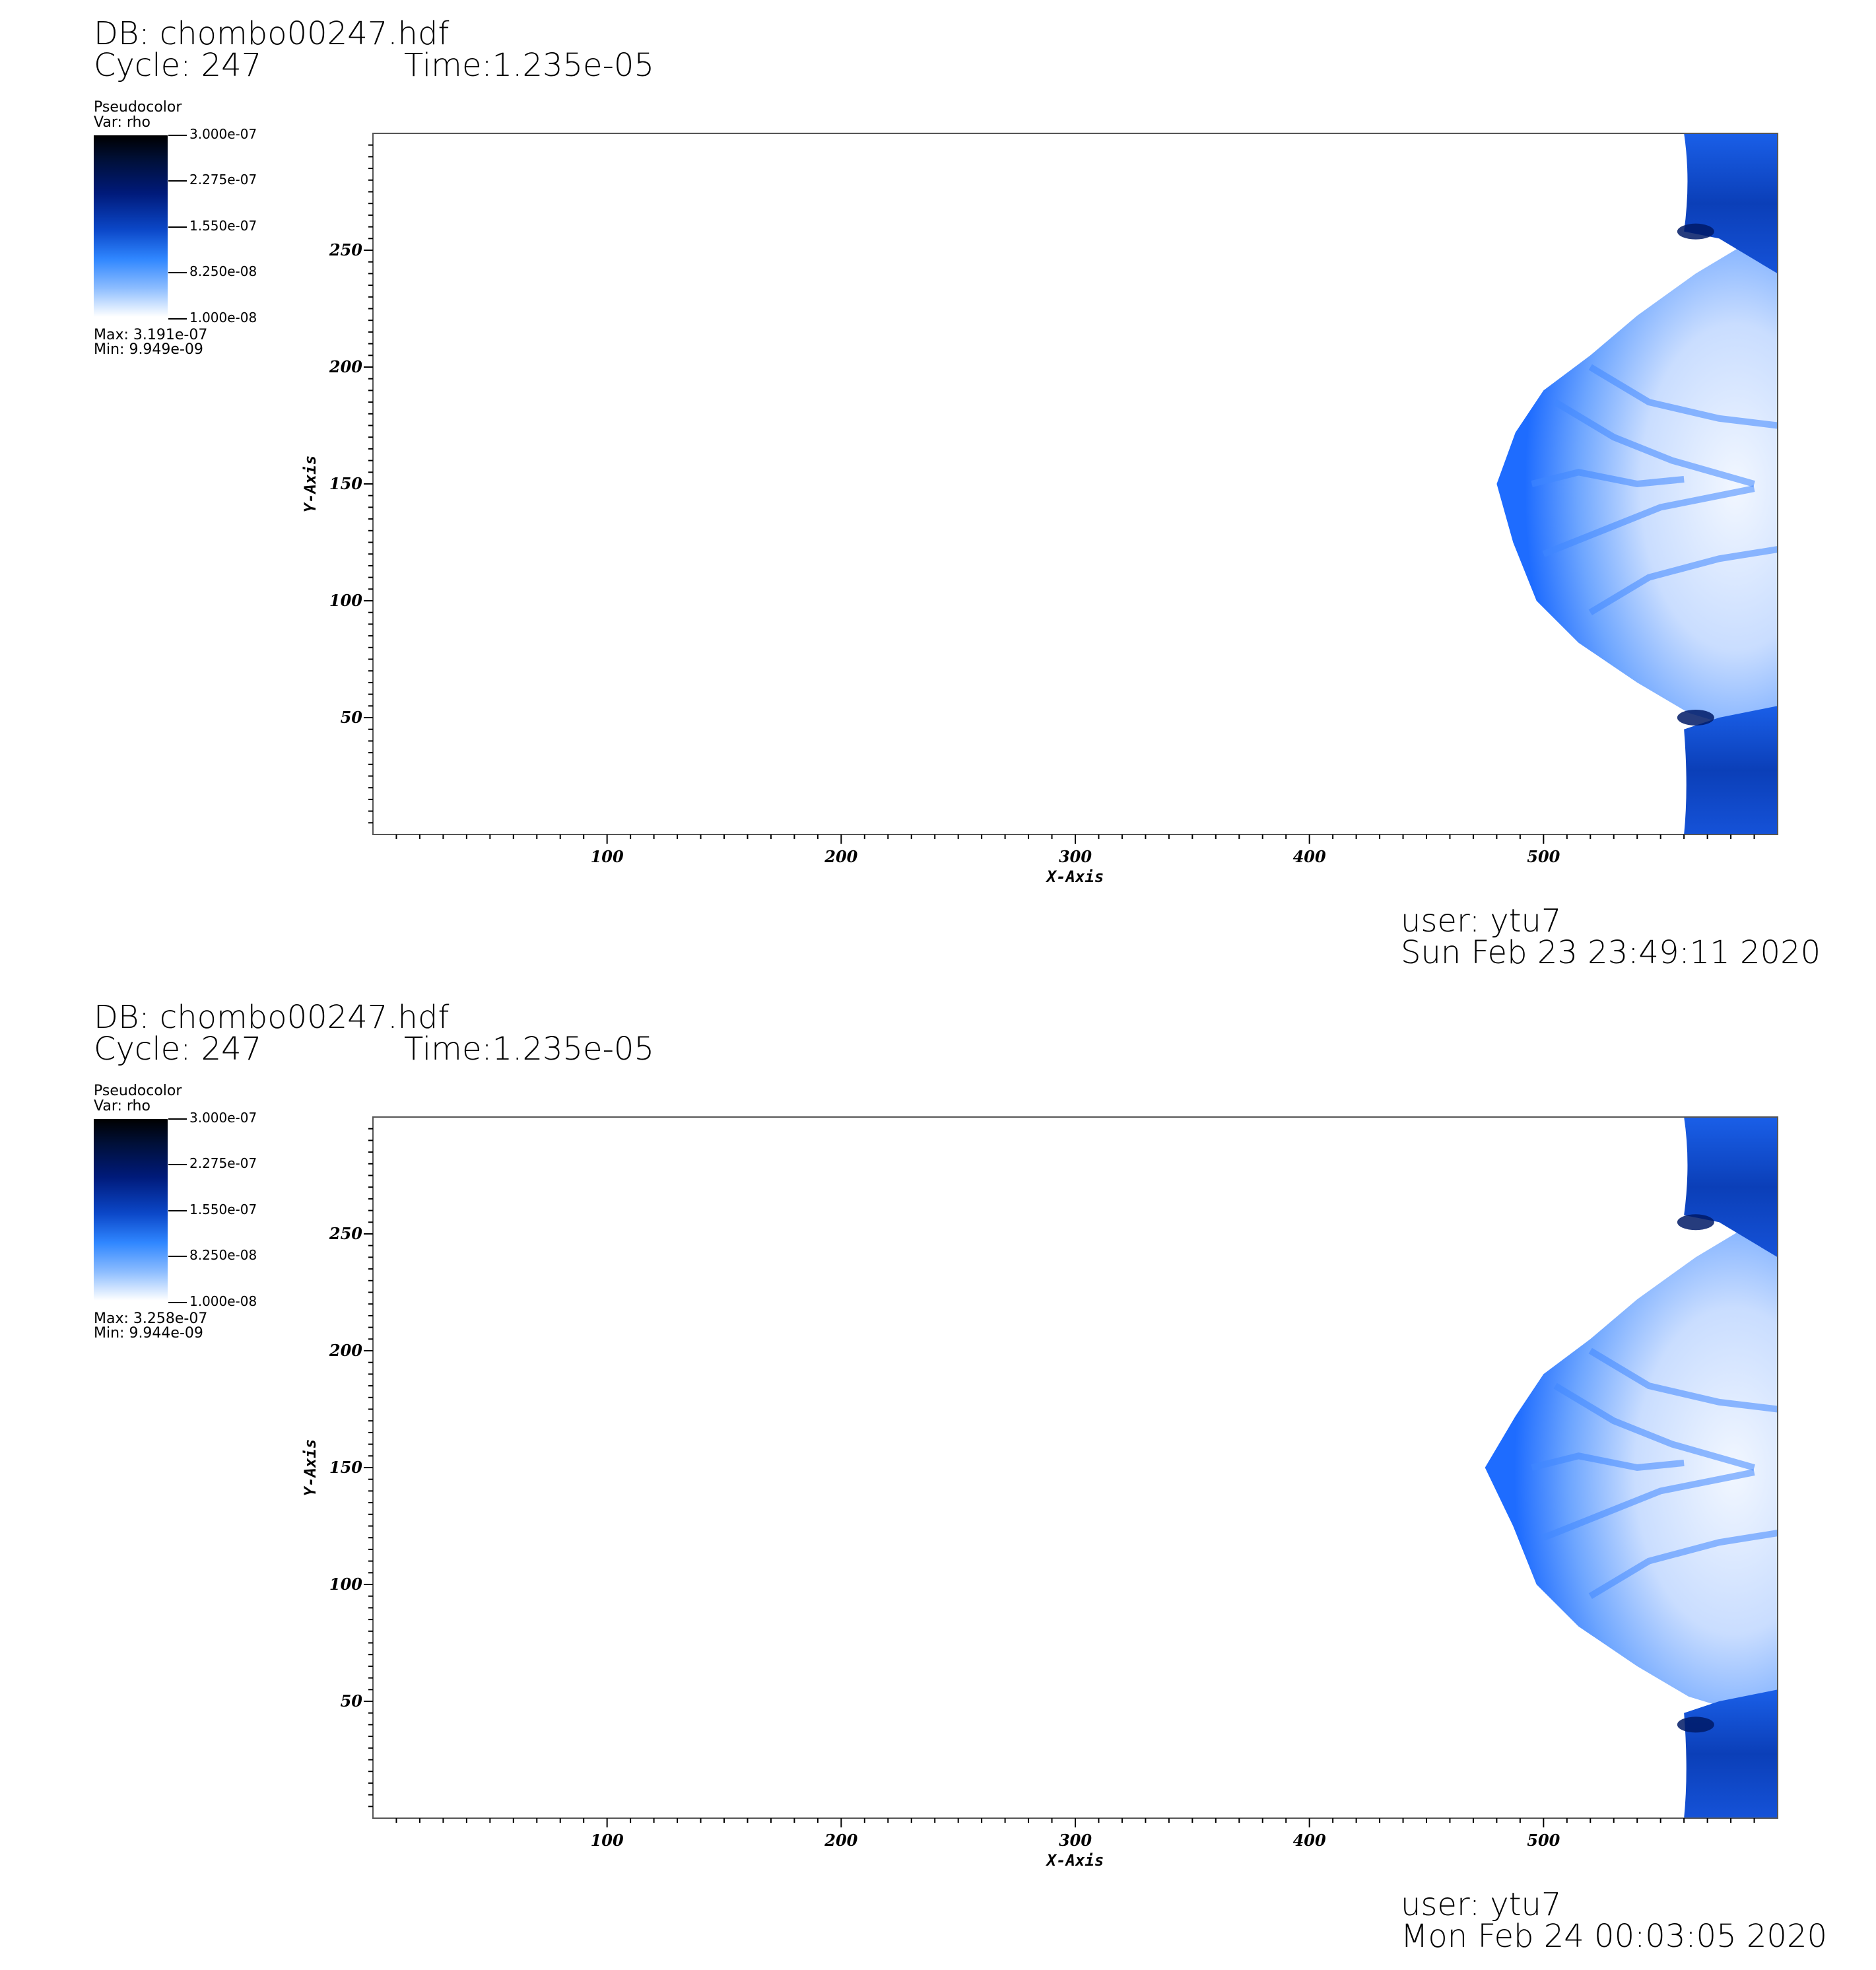 Image resolution: width=1876 pixels, height=1970 pixels. Describe the element at coordinates (151, 1318) in the screenshot. I see `legend-max: Max: 3.258e-07` at that location.